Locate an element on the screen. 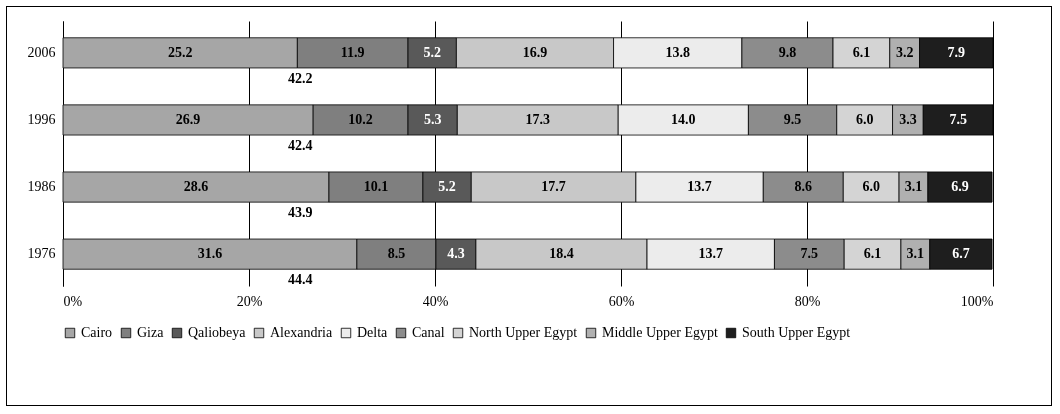 Image resolution: width=1060 pixels, height=414 pixels. legend-label: Delta is located at coordinates (373, 332).